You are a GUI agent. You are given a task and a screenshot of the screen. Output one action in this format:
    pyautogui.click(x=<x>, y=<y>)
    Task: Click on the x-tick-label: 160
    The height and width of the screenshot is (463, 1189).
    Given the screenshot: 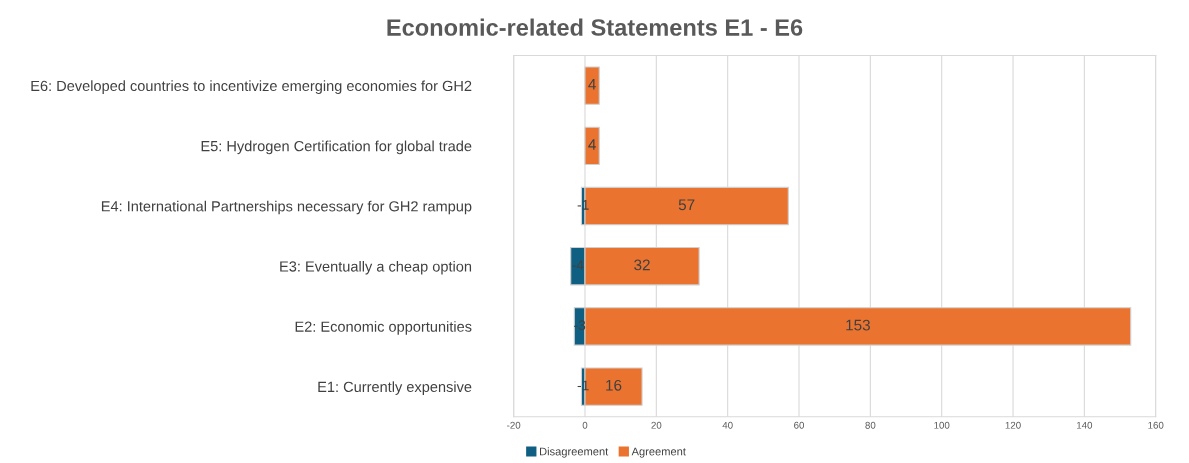 What is the action you would take?
    pyautogui.click(x=1156, y=425)
    